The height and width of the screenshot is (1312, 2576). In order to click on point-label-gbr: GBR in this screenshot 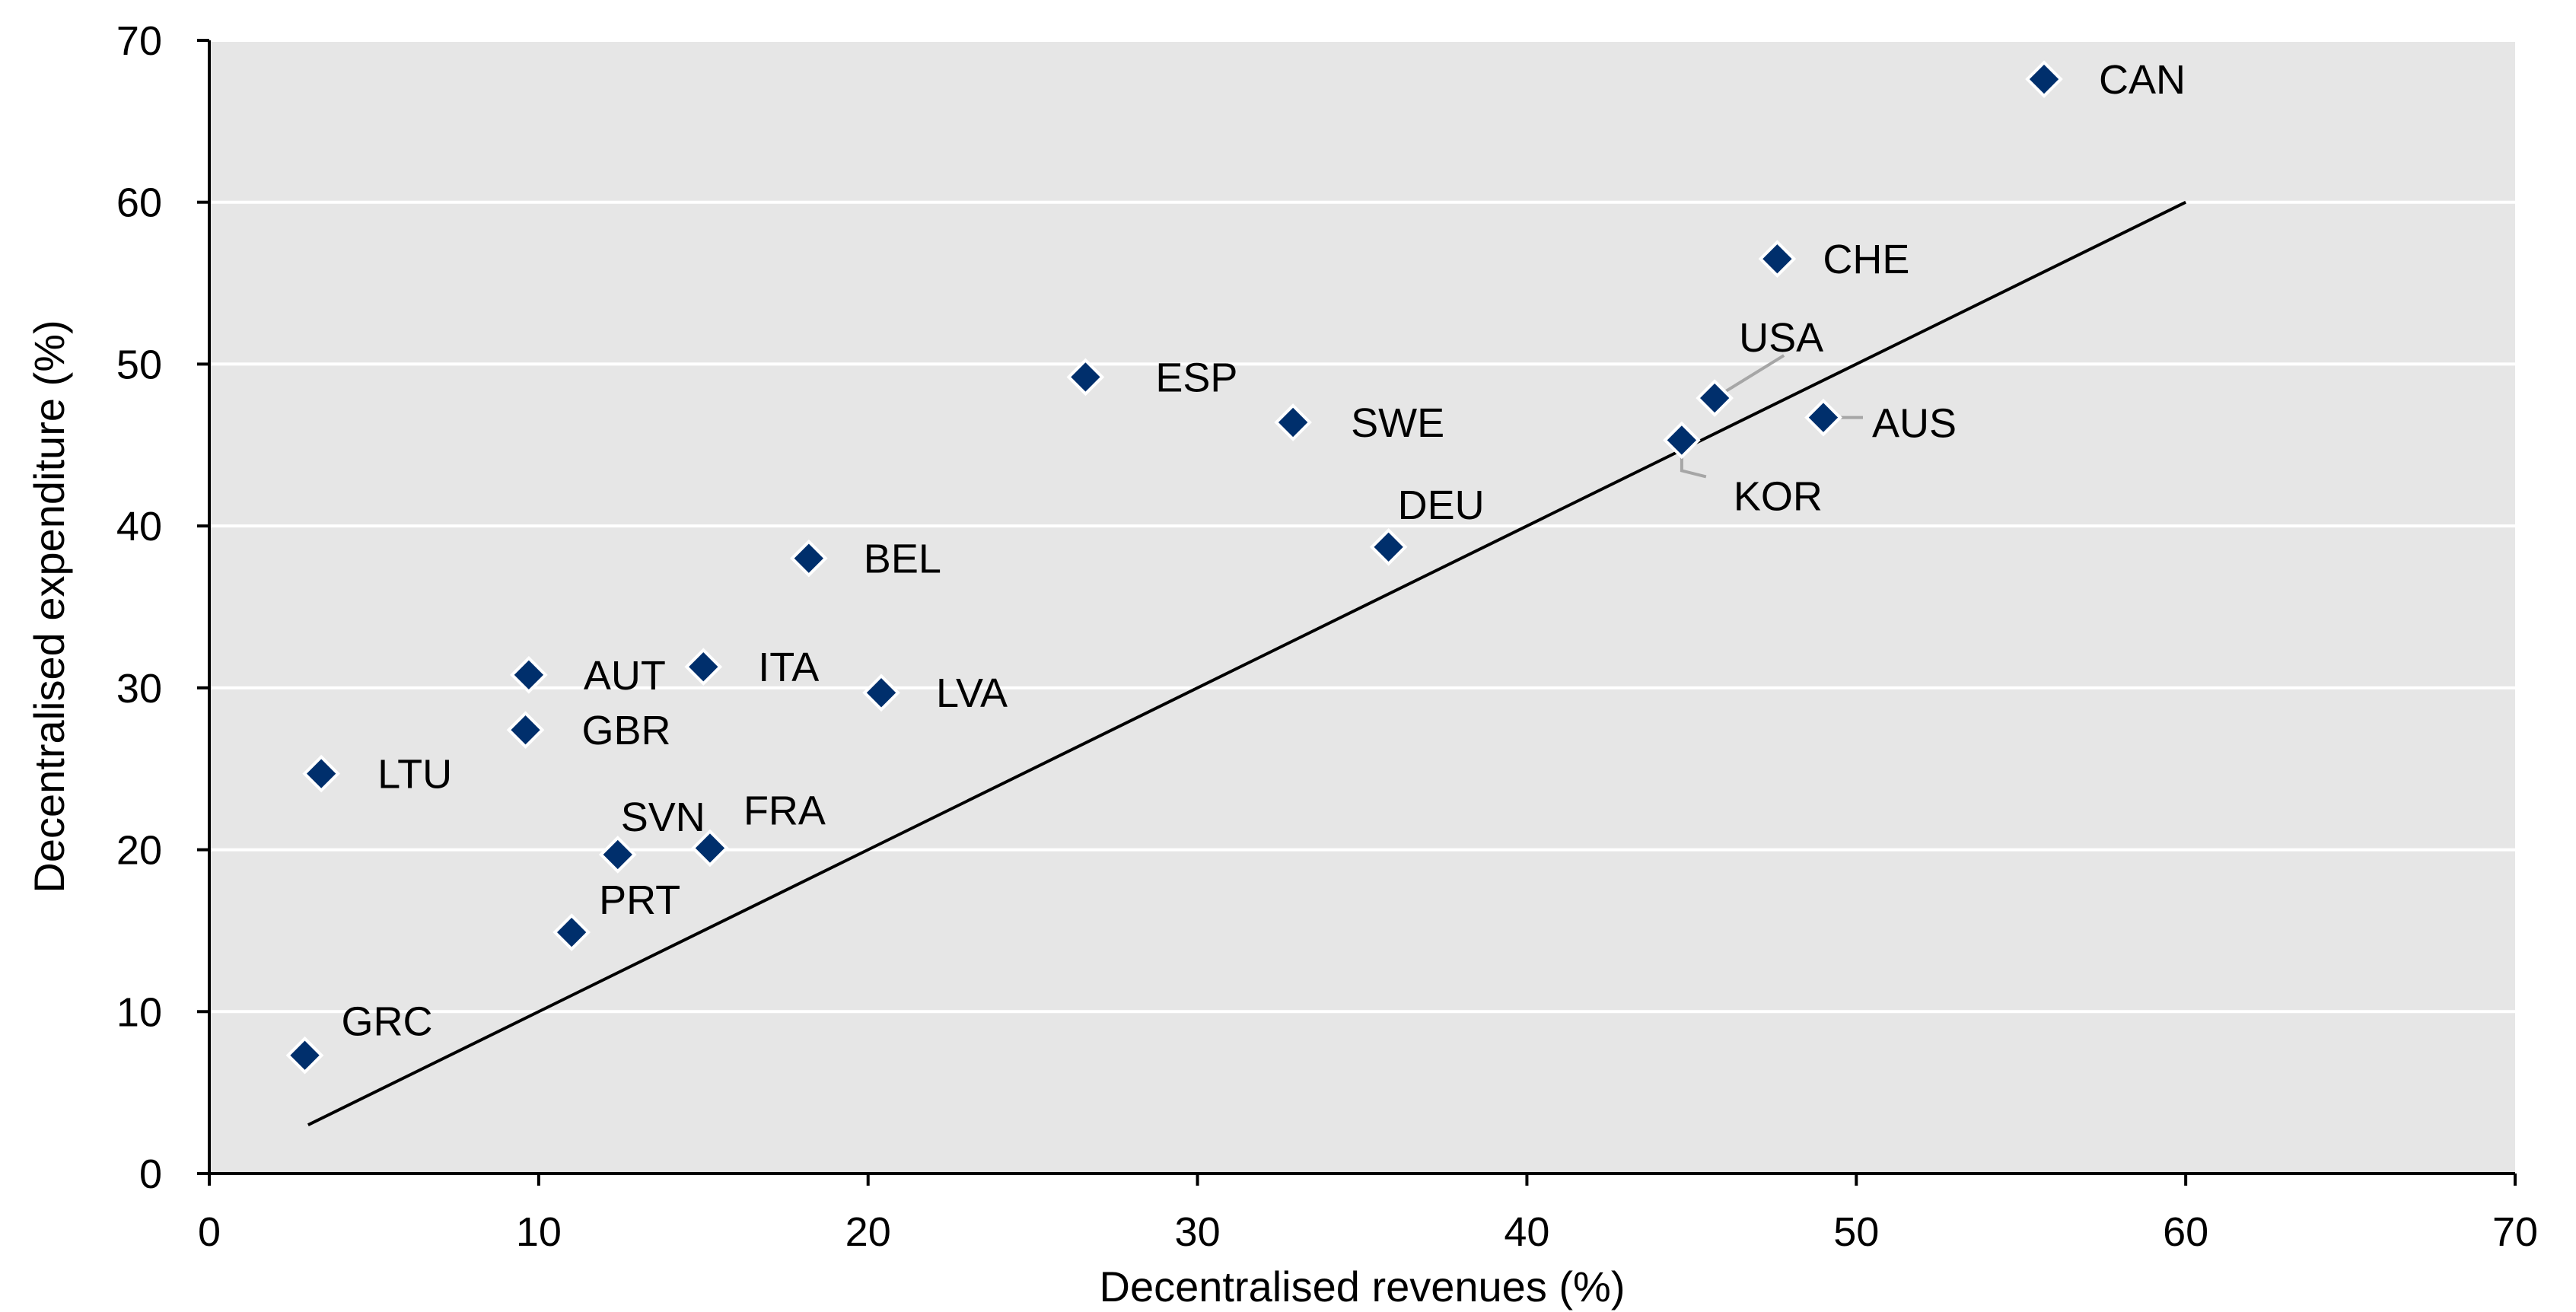, I will do `click(626, 730)`.